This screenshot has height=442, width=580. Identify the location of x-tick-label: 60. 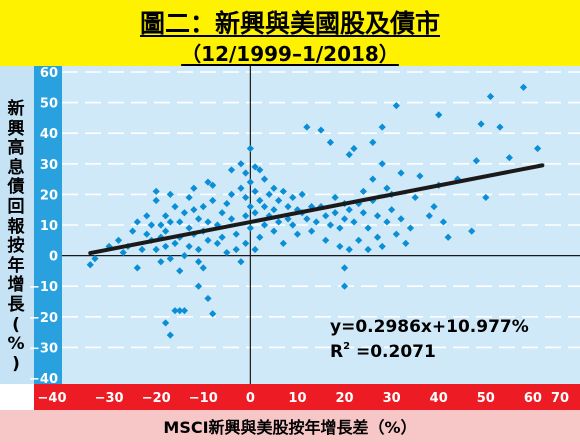
(533, 398).